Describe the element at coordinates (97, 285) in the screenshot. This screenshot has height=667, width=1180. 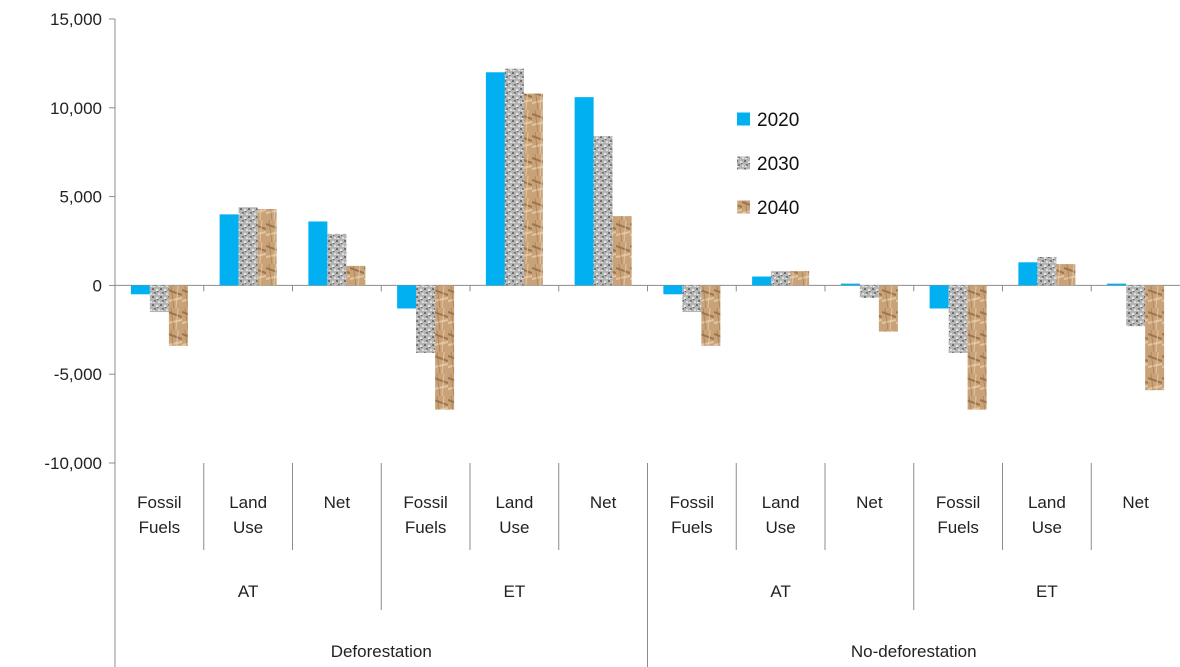
I see `y-tick-label: 0` at that location.